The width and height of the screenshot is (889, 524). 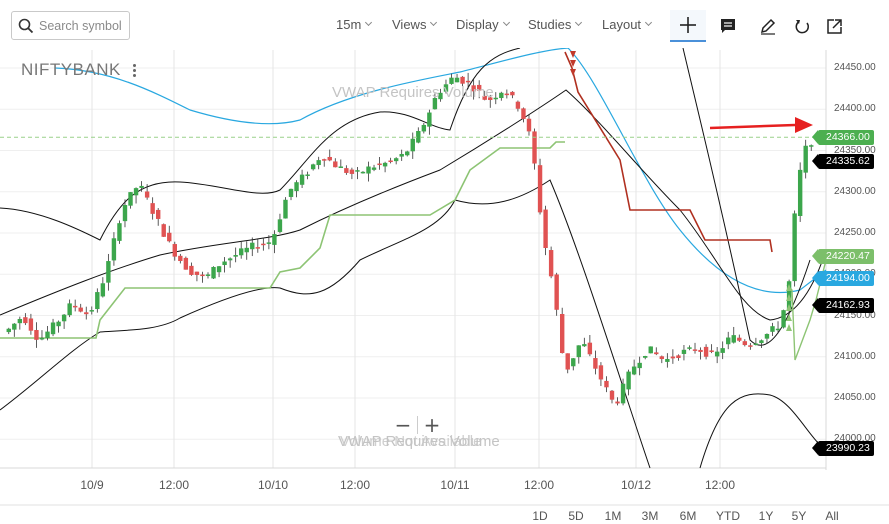 What do you see at coordinates (855, 397) in the screenshot?
I see `y-tick-label: 24050.00` at bounding box center [855, 397].